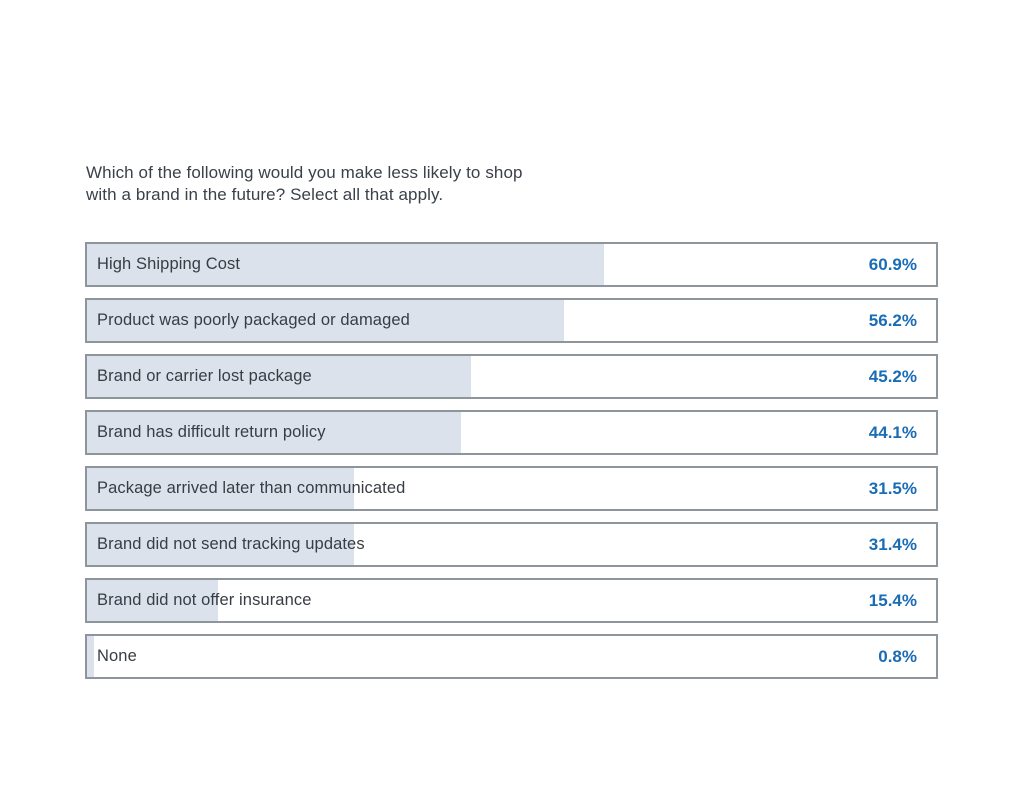  Describe the element at coordinates (892, 544) in the screenshot. I see `bar-value: 31.4%` at that location.